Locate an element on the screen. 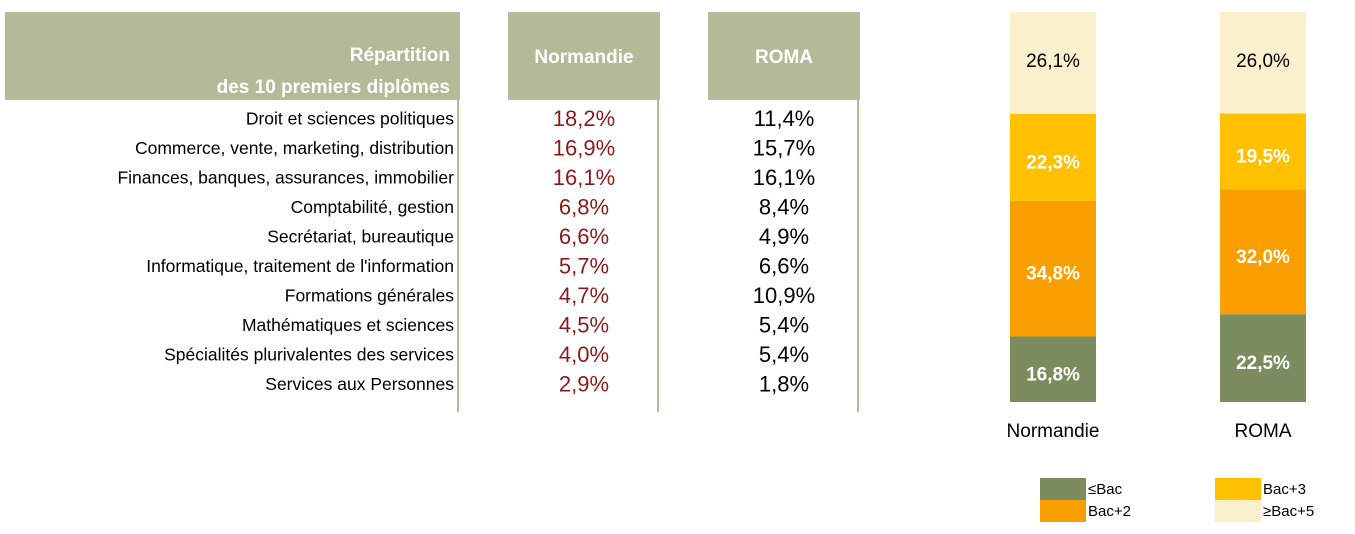 The image size is (1355, 534). segment-label: 26,0% is located at coordinates (1263, 61).